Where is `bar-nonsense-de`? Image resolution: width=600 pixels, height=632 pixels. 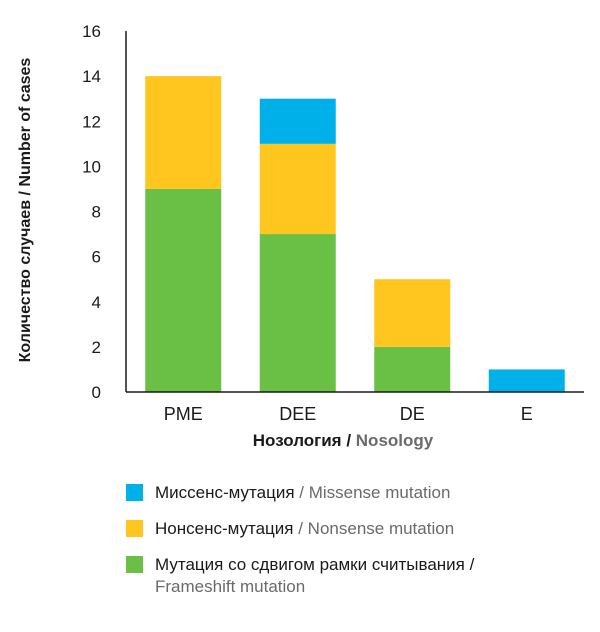 bar-nonsense-de is located at coordinates (412, 313).